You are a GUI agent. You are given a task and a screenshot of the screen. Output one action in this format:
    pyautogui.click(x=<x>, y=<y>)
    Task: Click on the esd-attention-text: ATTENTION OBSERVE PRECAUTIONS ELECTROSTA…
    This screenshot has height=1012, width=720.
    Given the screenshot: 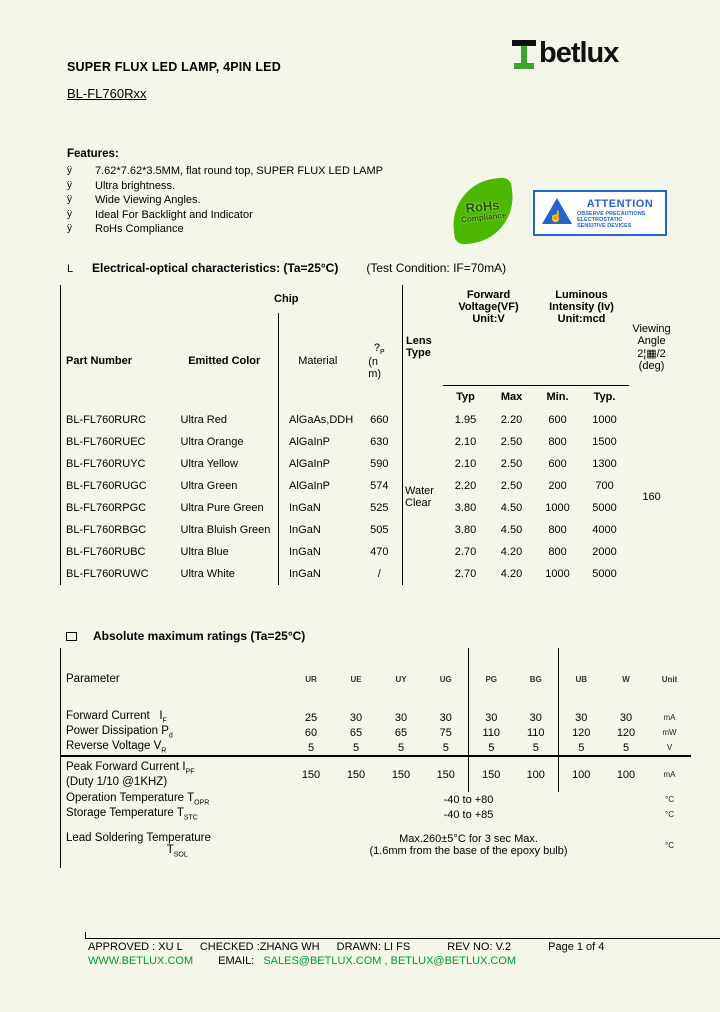 What is the action you would take?
    pyautogui.click(x=620, y=213)
    